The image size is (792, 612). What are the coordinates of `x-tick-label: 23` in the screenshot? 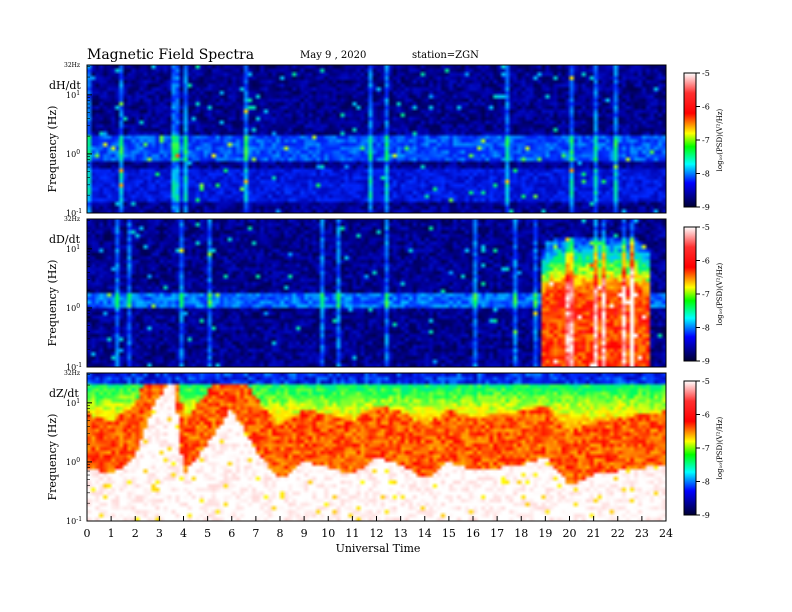 It's located at (642, 533).